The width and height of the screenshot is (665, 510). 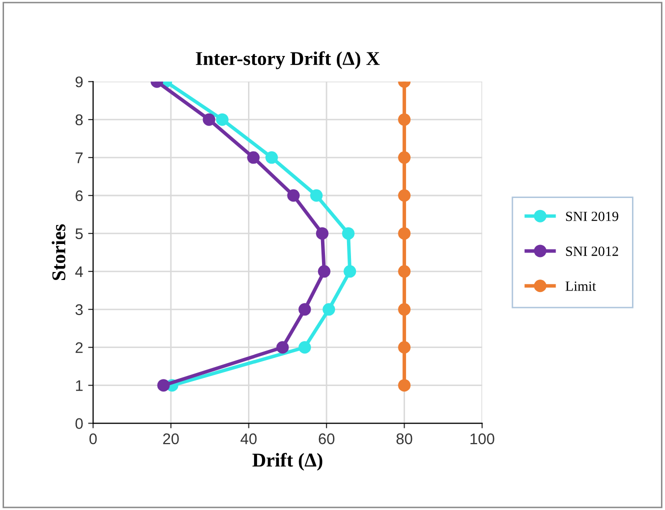 What do you see at coordinates (79, 82) in the screenshot?
I see `y-tick-label: 9` at bounding box center [79, 82].